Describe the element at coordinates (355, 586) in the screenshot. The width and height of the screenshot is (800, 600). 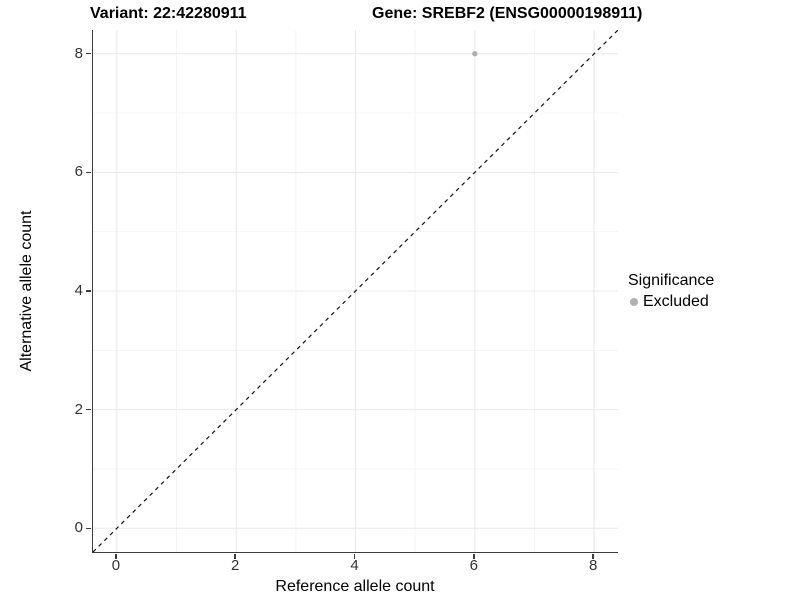
I see `x-axis-title: Reference allele count` at that location.